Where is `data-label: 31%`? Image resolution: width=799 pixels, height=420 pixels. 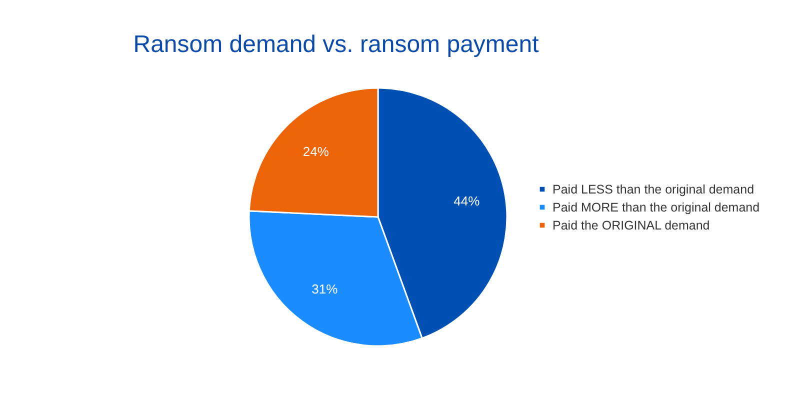
data-label: 31% is located at coordinates (325, 288).